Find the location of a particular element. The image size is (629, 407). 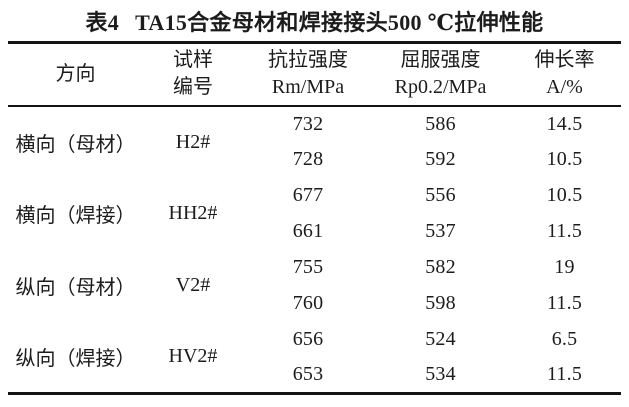

yield-value: 598 is located at coordinates (440, 303).